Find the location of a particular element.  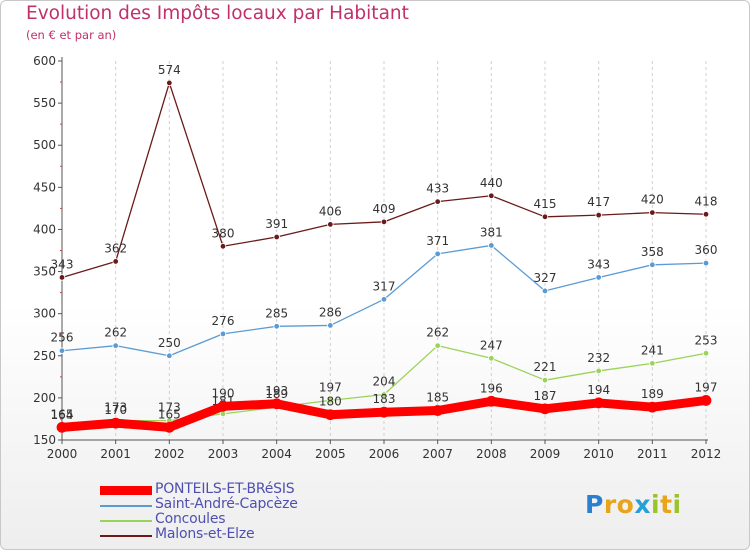

data-label-ponteils-et-br-sis: 196 is located at coordinates (491, 388).